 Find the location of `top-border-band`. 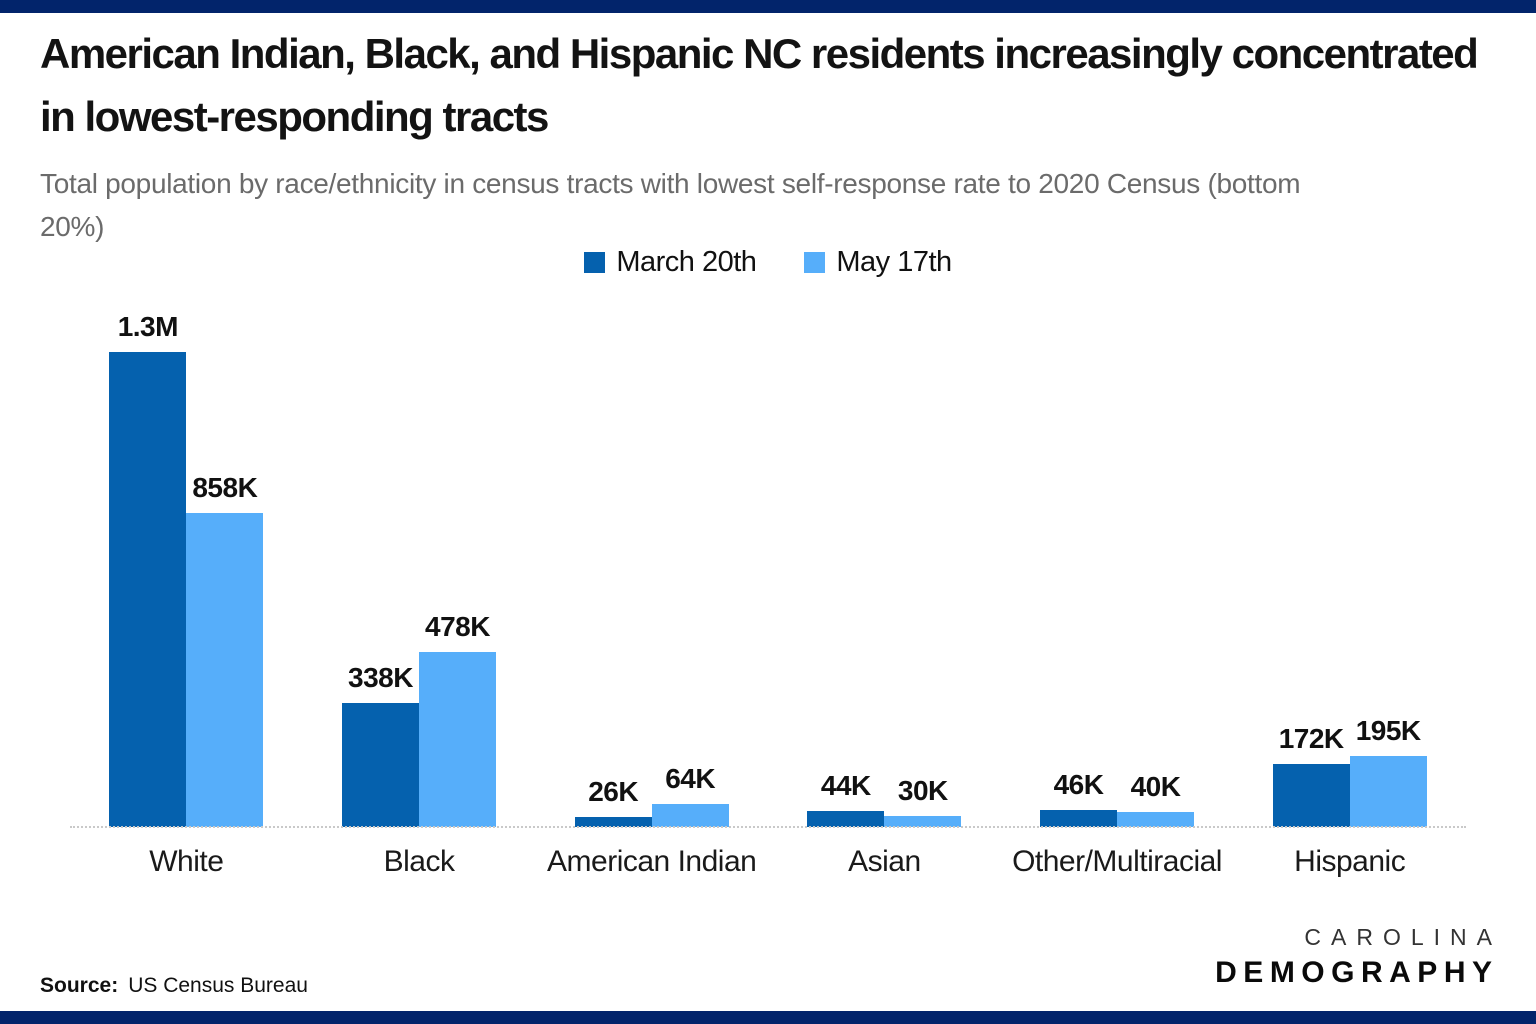

top-border-band is located at coordinates (768, 6).